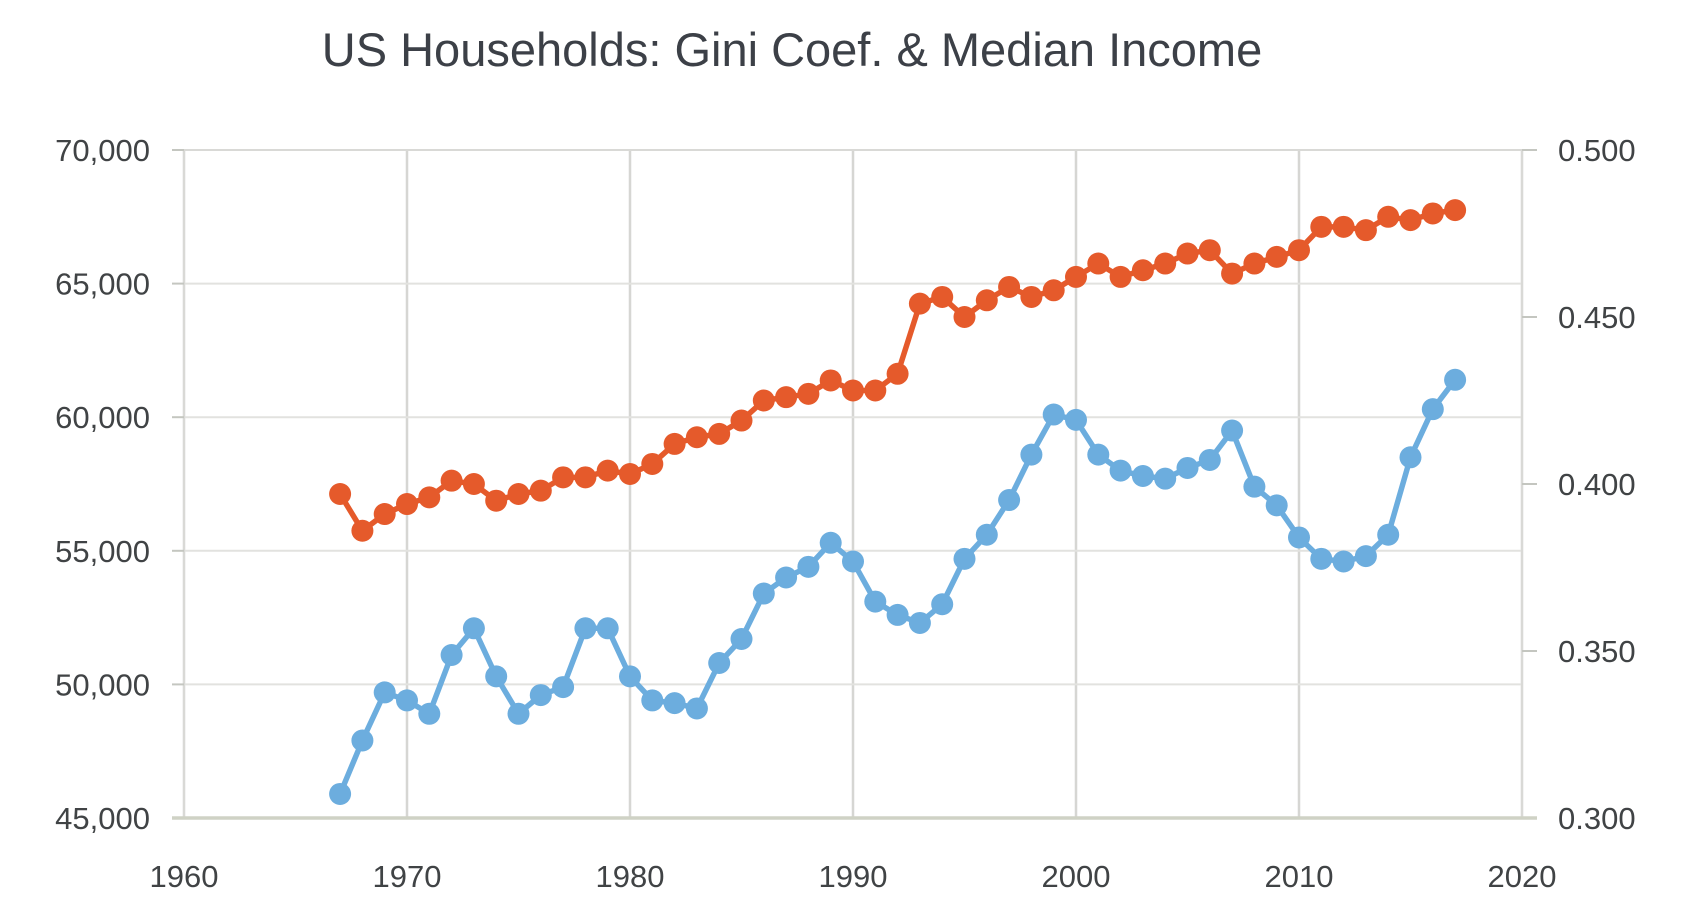 The image size is (1692, 915). I want to click on y-left-tick-label: 60,000, so click(102, 417).